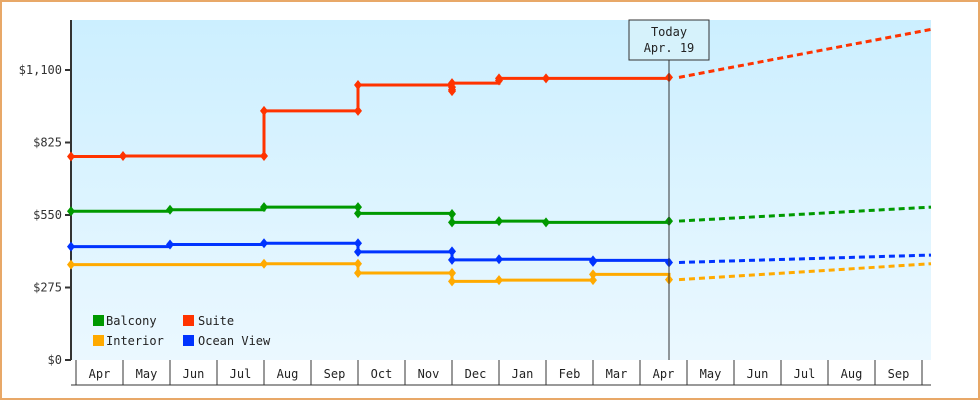  What do you see at coordinates (47, 288) in the screenshot?
I see `y-tick-label: $275` at bounding box center [47, 288].